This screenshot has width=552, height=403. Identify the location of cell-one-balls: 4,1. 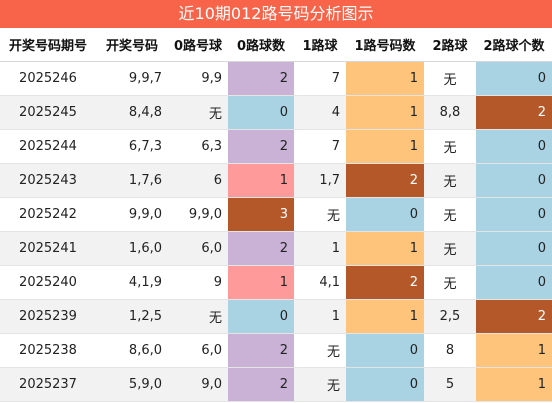
(320, 282).